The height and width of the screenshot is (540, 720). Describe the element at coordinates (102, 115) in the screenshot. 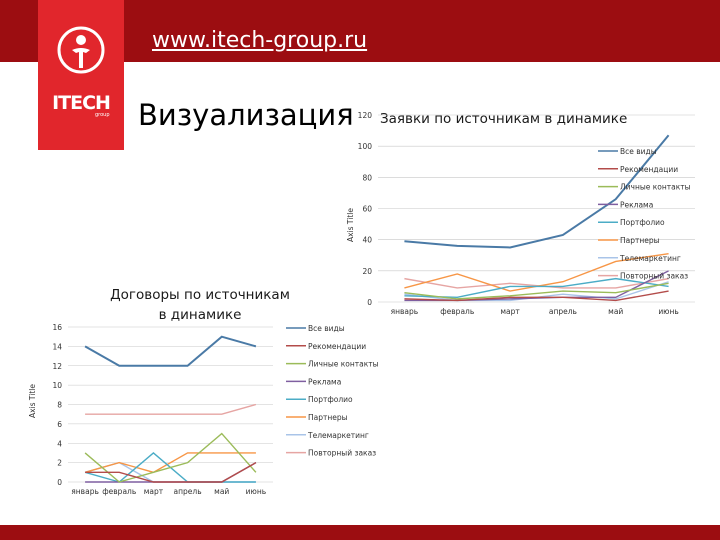

I see `logo-subtext: group` at that location.